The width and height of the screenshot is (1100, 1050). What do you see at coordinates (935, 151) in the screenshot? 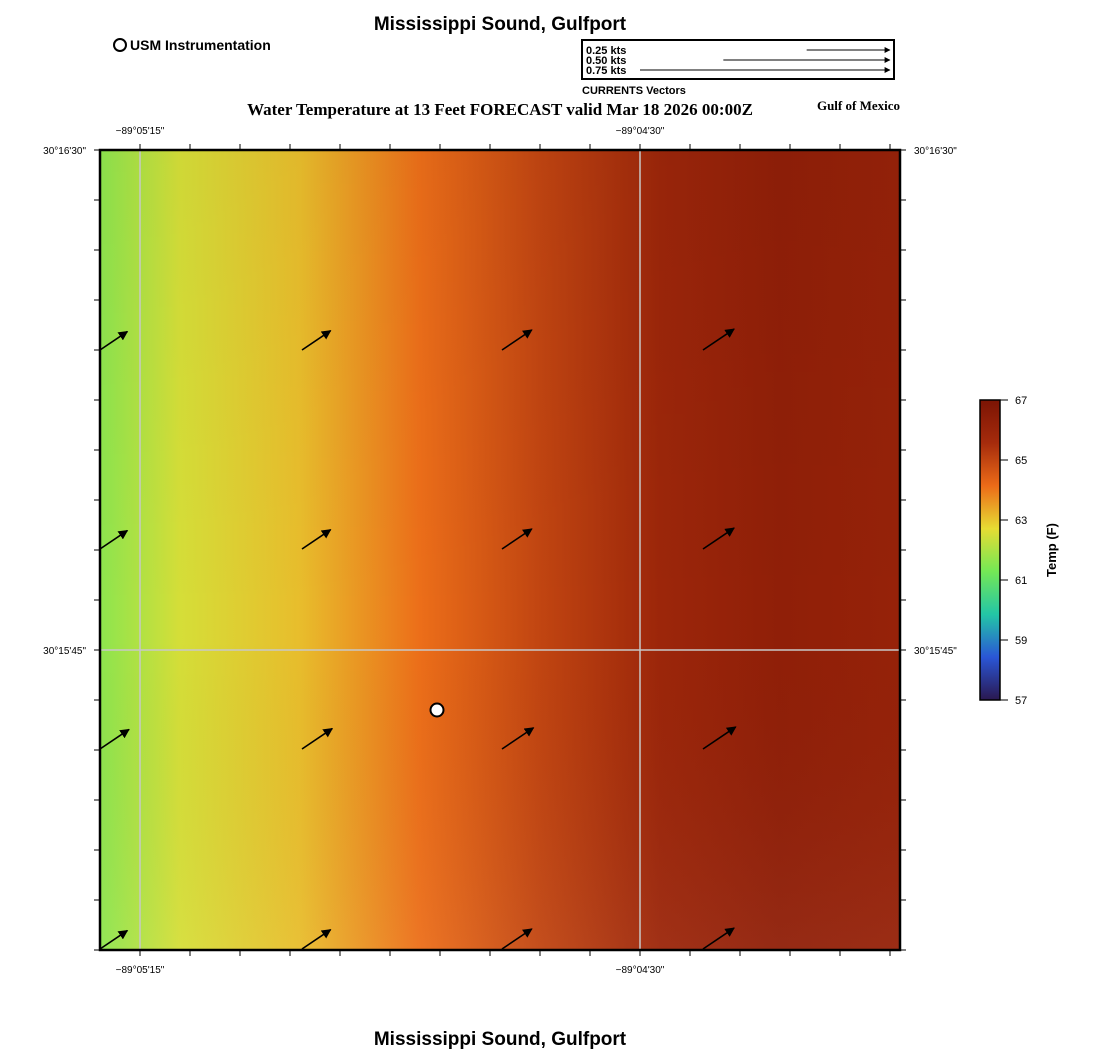
I see `lat-label-right-north: 30°16'30"` at bounding box center [935, 151].